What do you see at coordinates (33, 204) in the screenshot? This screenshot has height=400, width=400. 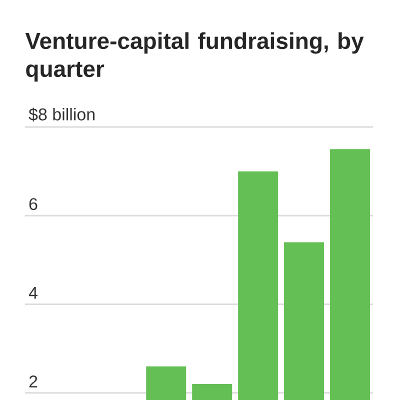 I see `y-tick-label: 6` at bounding box center [33, 204].